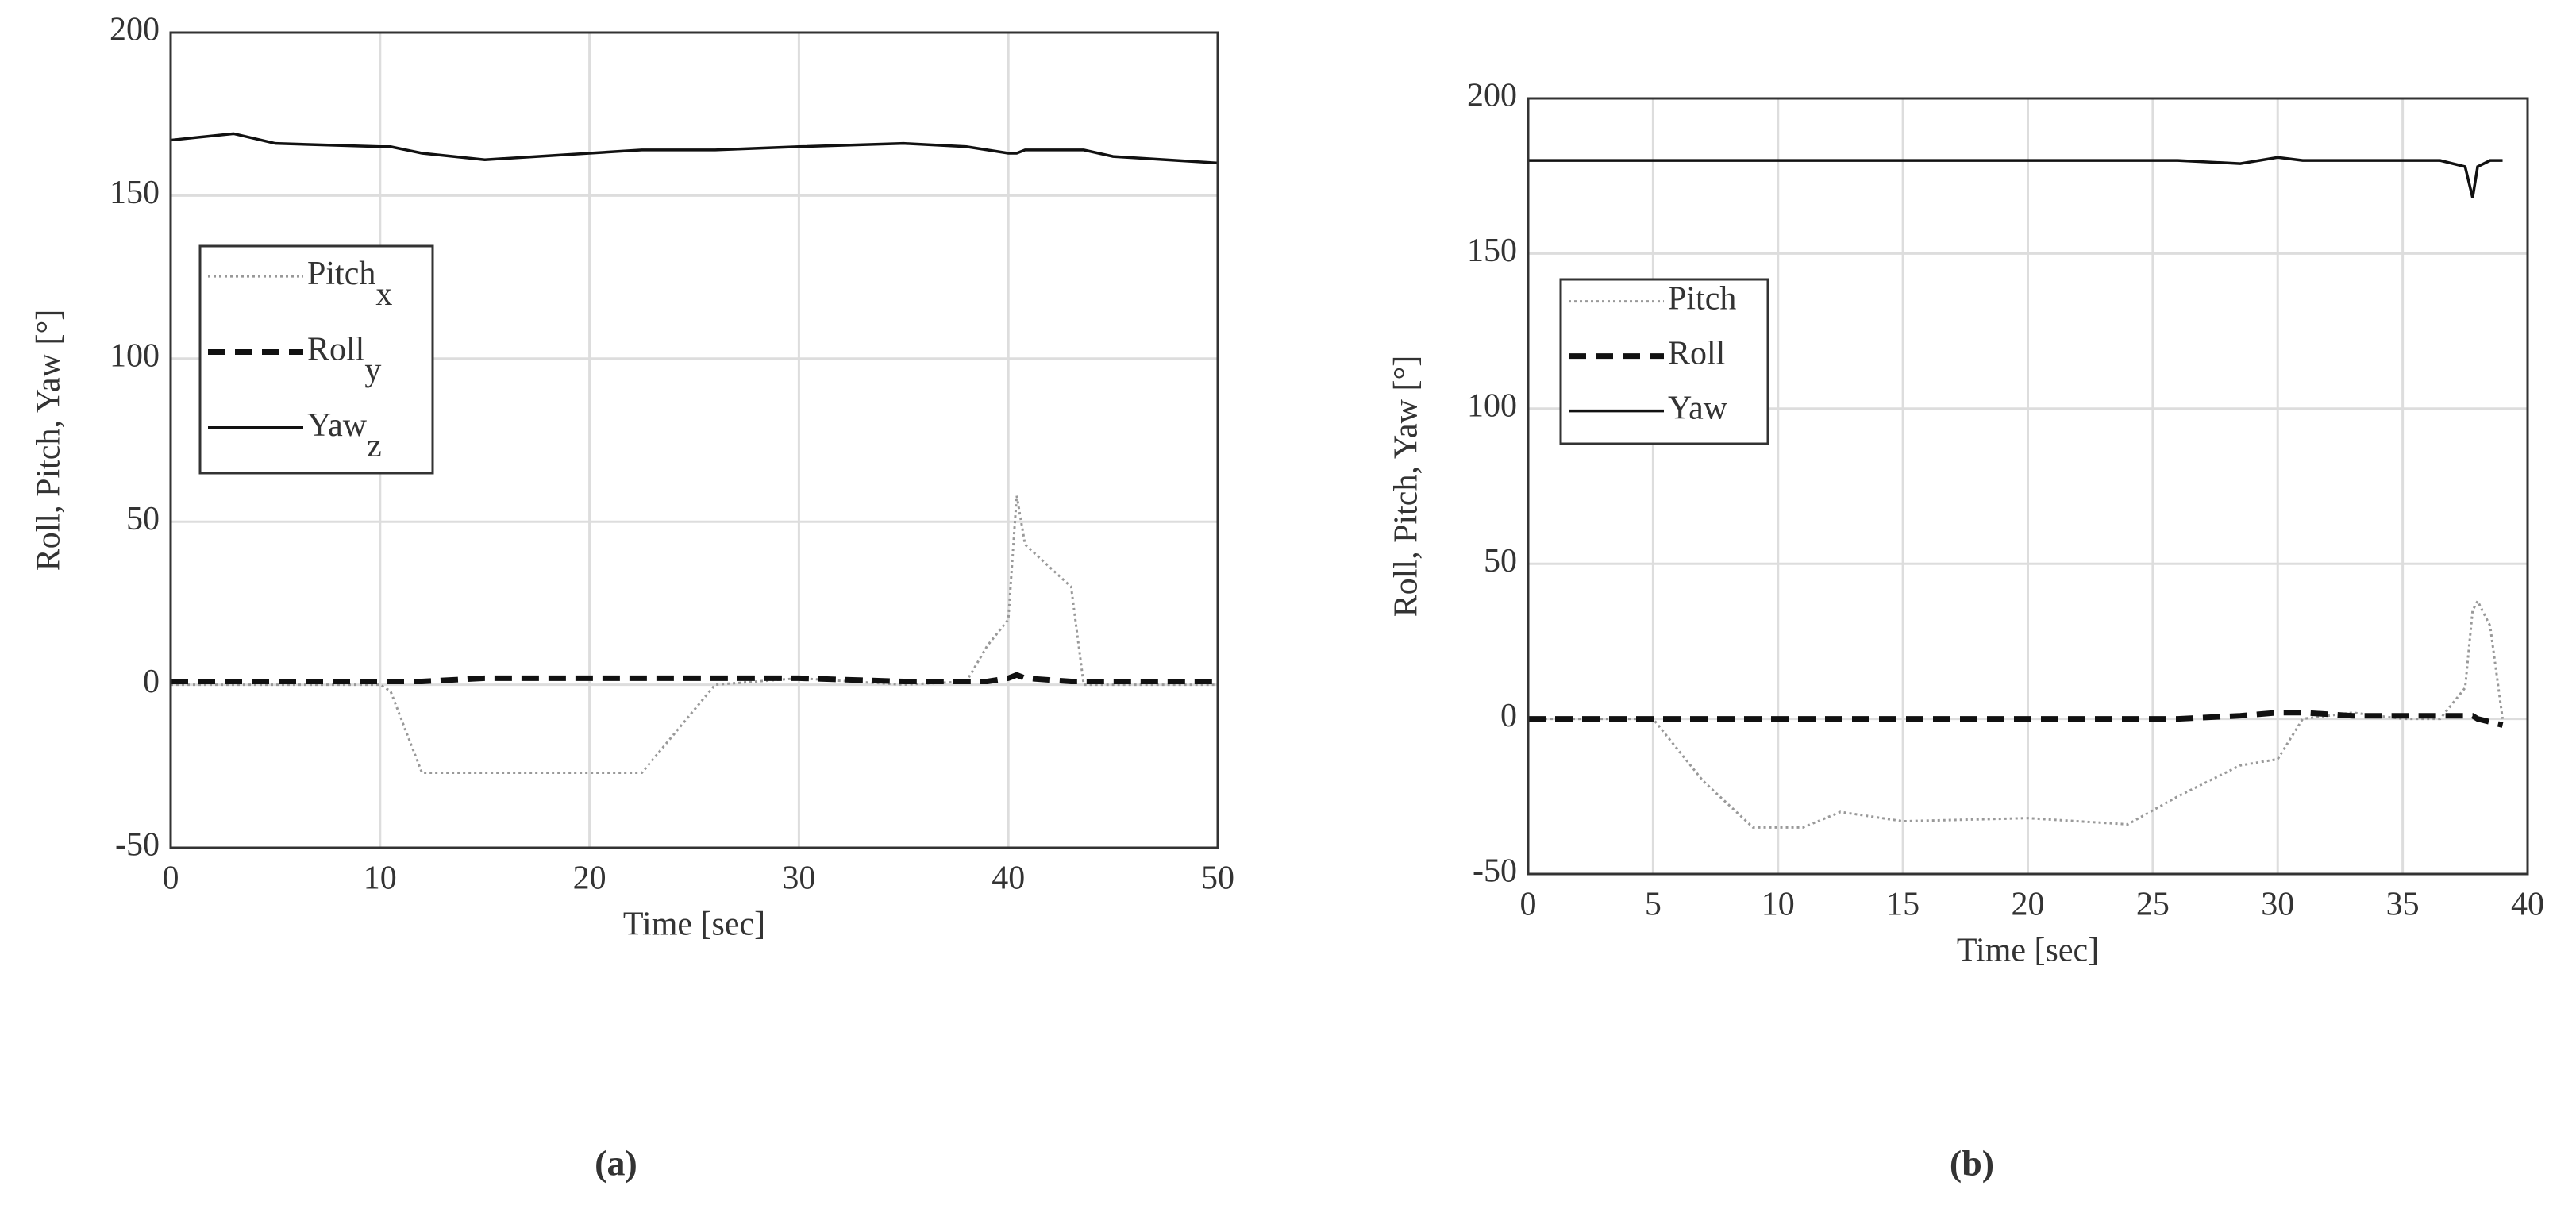 This screenshot has height=1205, width=2576. I want to click on legend-label: Yaw, so click(1698, 408).